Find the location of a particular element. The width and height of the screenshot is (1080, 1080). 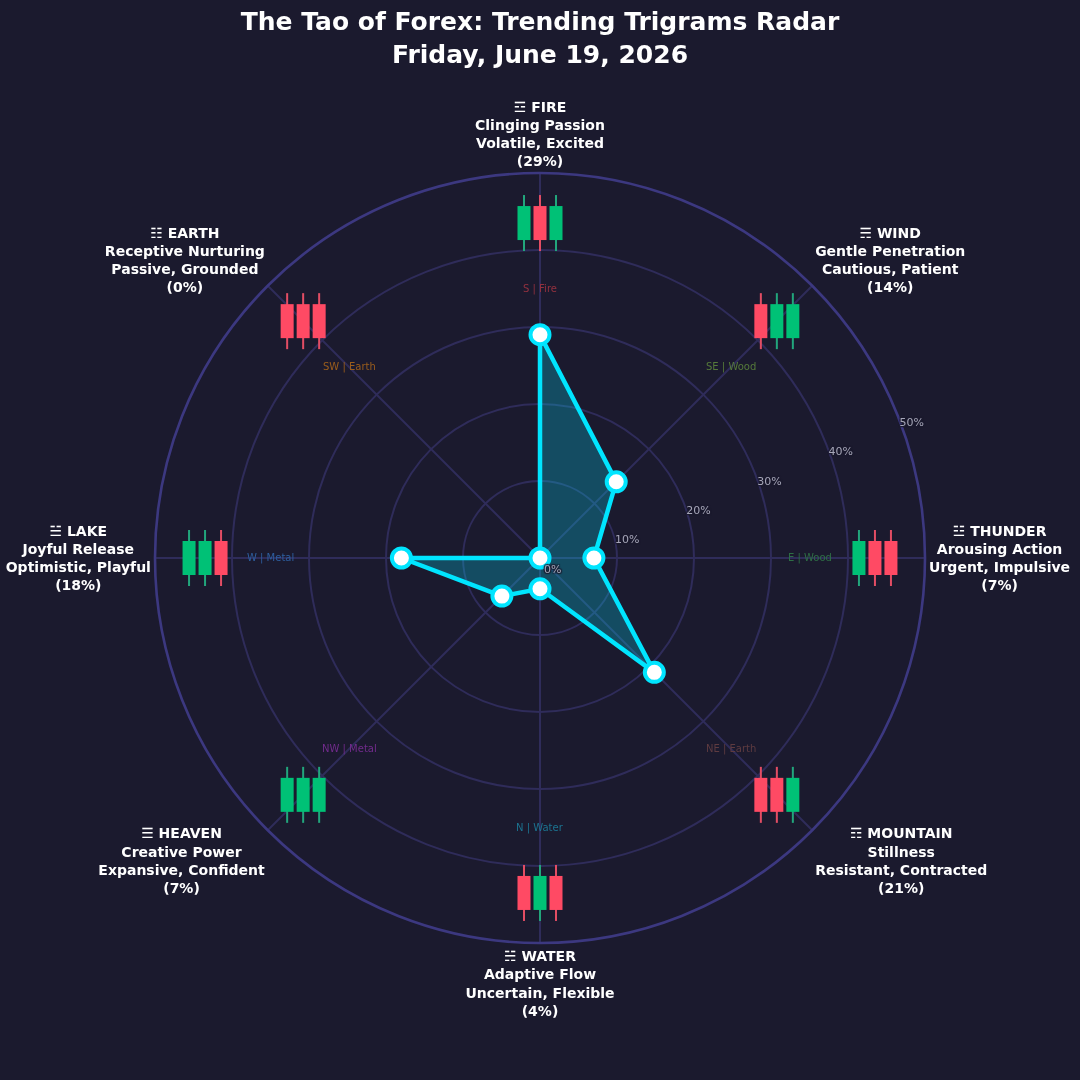

text: SW | Earth is located at coordinates (349, 367).